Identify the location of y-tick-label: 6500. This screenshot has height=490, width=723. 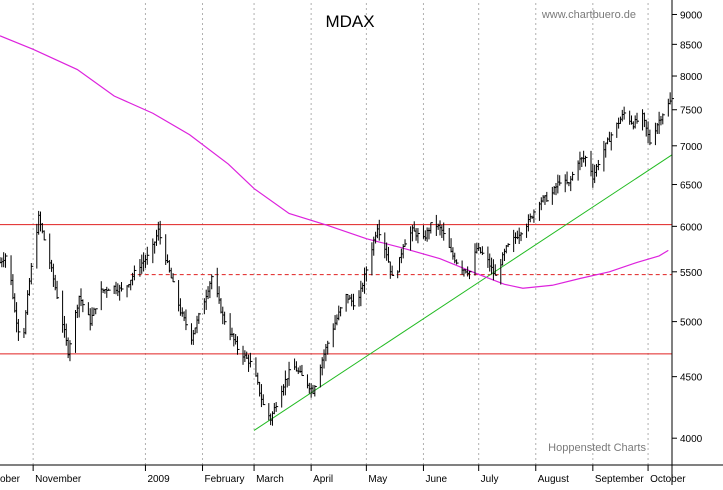
(691, 186).